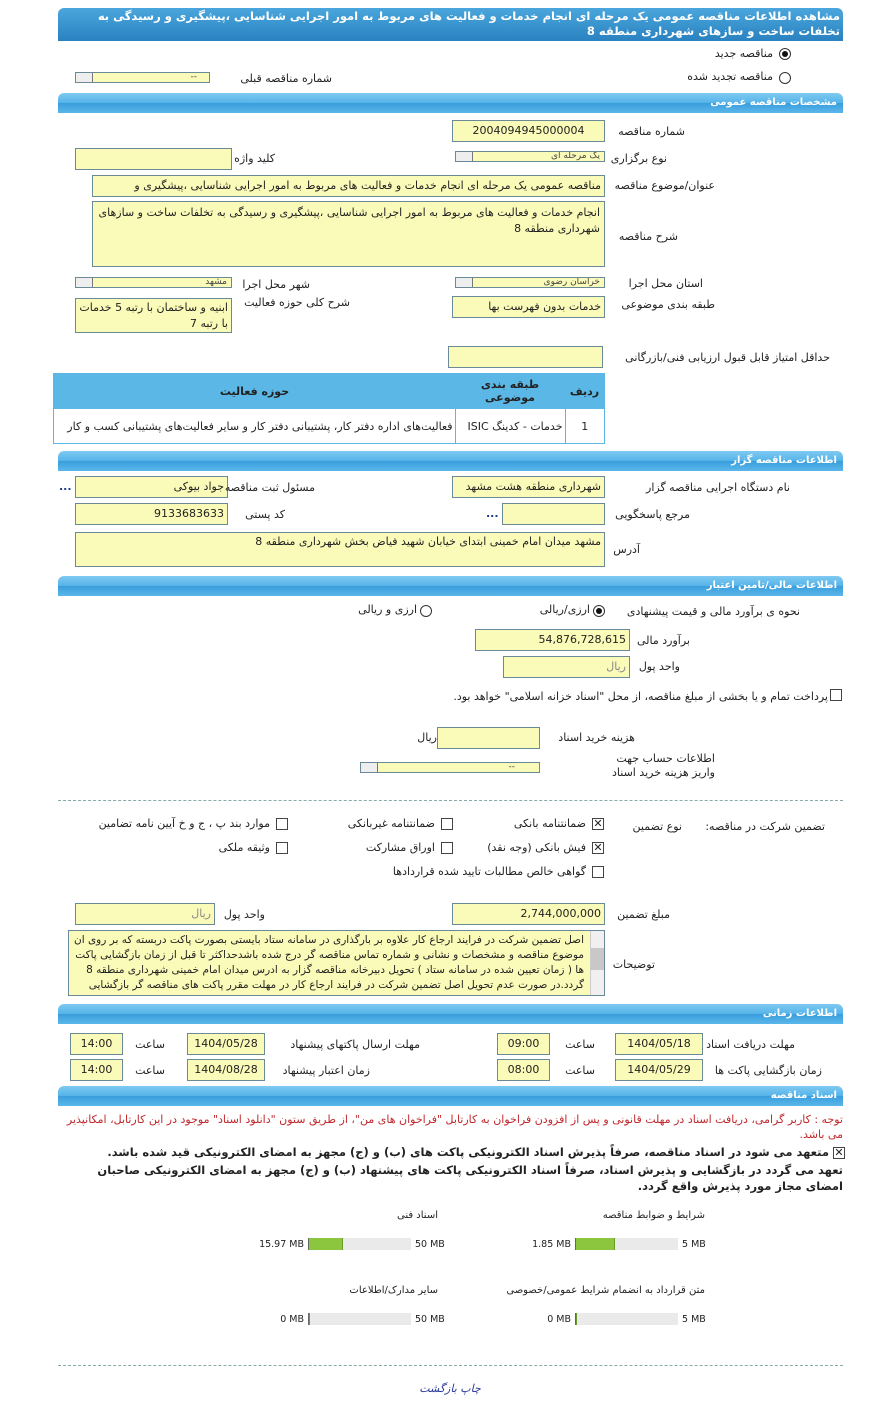  What do you see at coordinates (668, 304) in the screenshot?
I see `category-label: طبقه بندی موضوعی` at bounding box center [668, 304].